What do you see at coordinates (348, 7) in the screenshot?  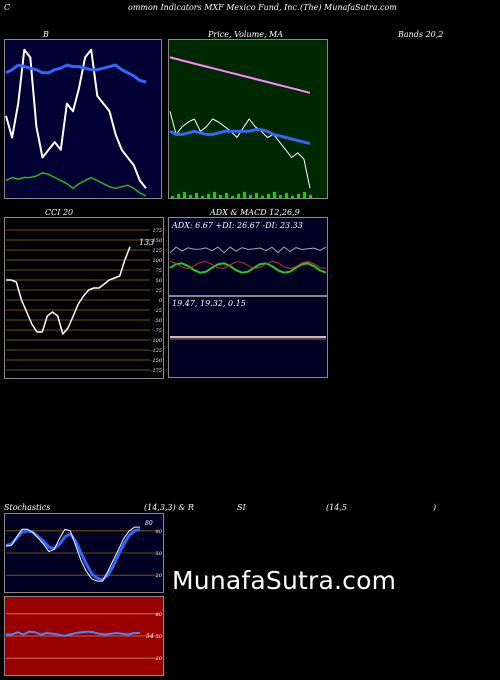 I see `header-site: (The) MunafaSutra.com` at bounding box center [348, 7].